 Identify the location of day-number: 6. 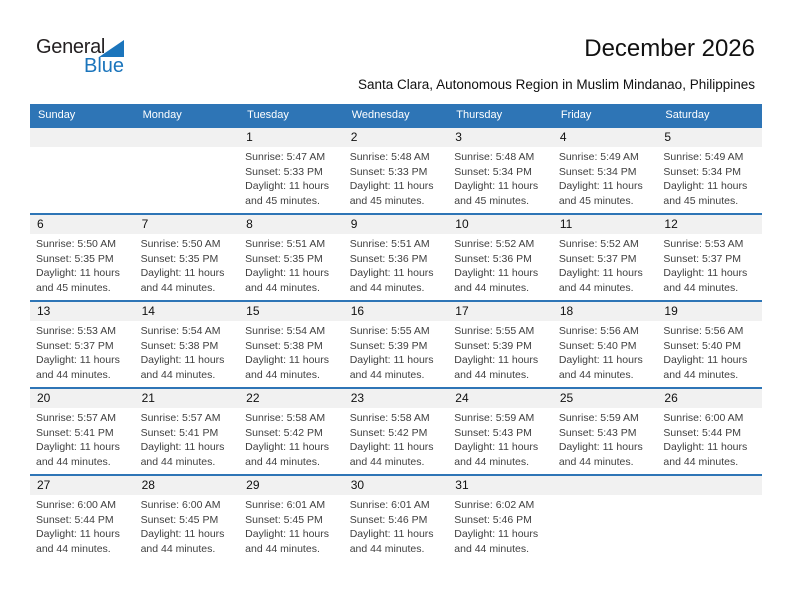
(82, 224).